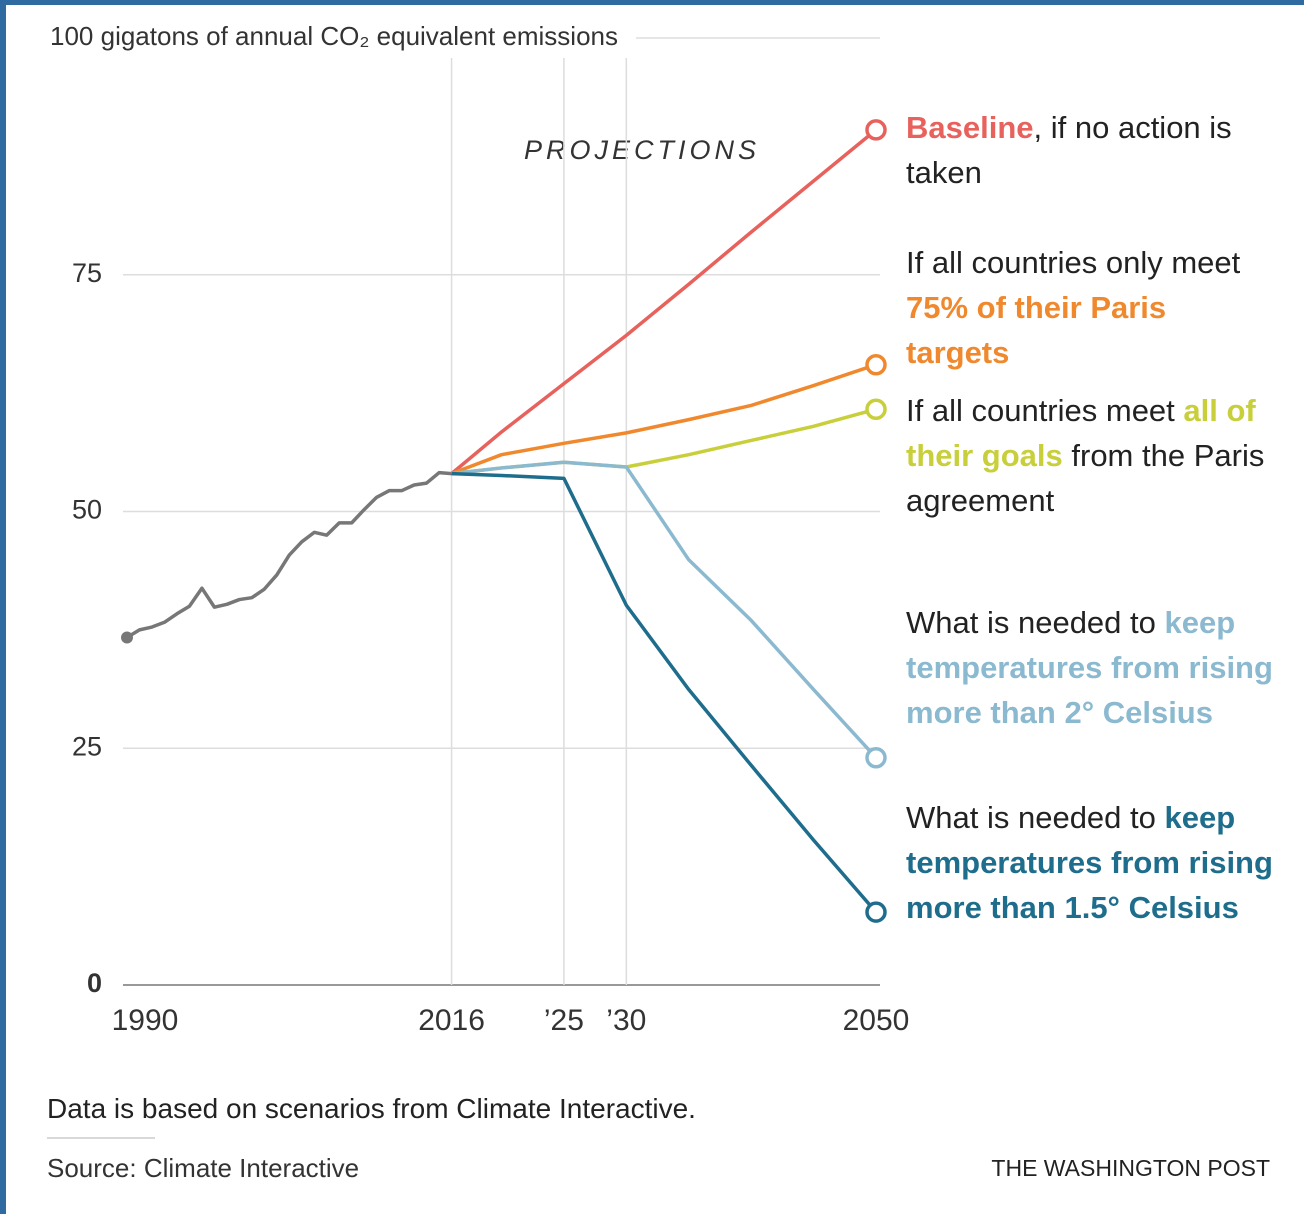 The width and height of the screenshot is (1304, 1214). Describe the element at coordinates (564, 1020) in the screenshot. I see `x-tick-label: ’25` at that location.